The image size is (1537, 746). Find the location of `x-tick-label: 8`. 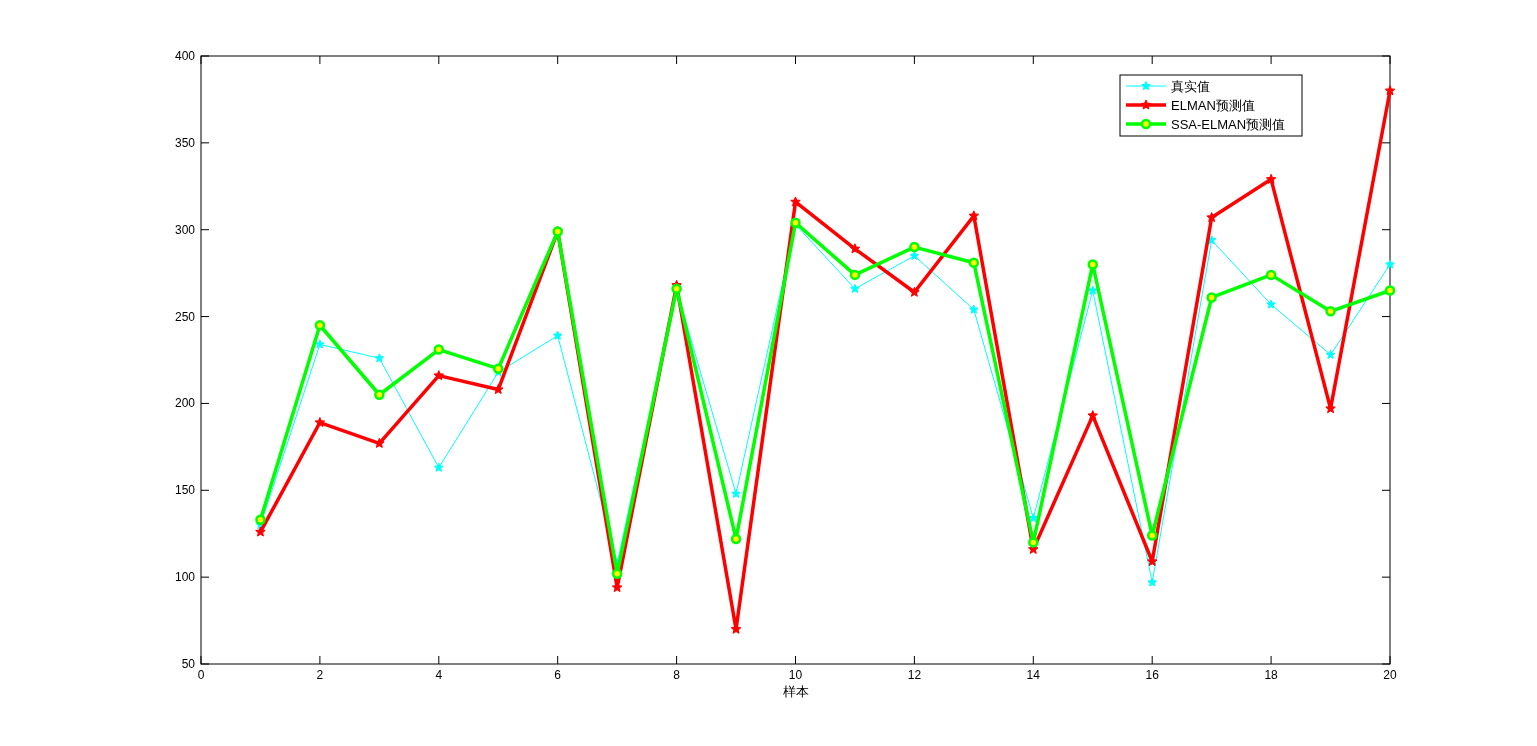

x-tick-label: 8 is located at coordinates (677, 675).